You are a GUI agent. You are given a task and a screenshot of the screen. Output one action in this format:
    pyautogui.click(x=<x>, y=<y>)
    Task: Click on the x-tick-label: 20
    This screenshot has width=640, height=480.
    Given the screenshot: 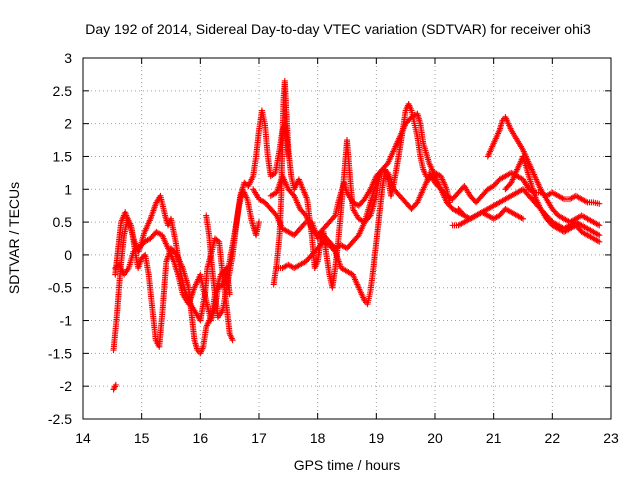 What is the action you would take?
    pyautogui.click(x=435, y=438)
    